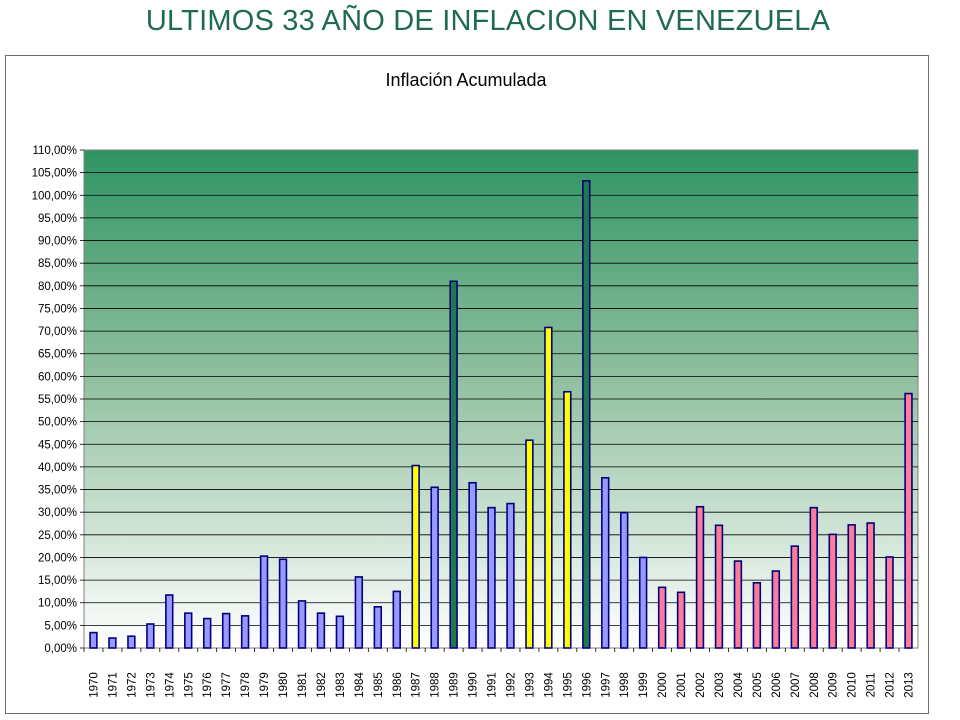 The height and width of the screenshot is (720, 960). I want to click on x-tick-label: 1991, so click(493, 685).